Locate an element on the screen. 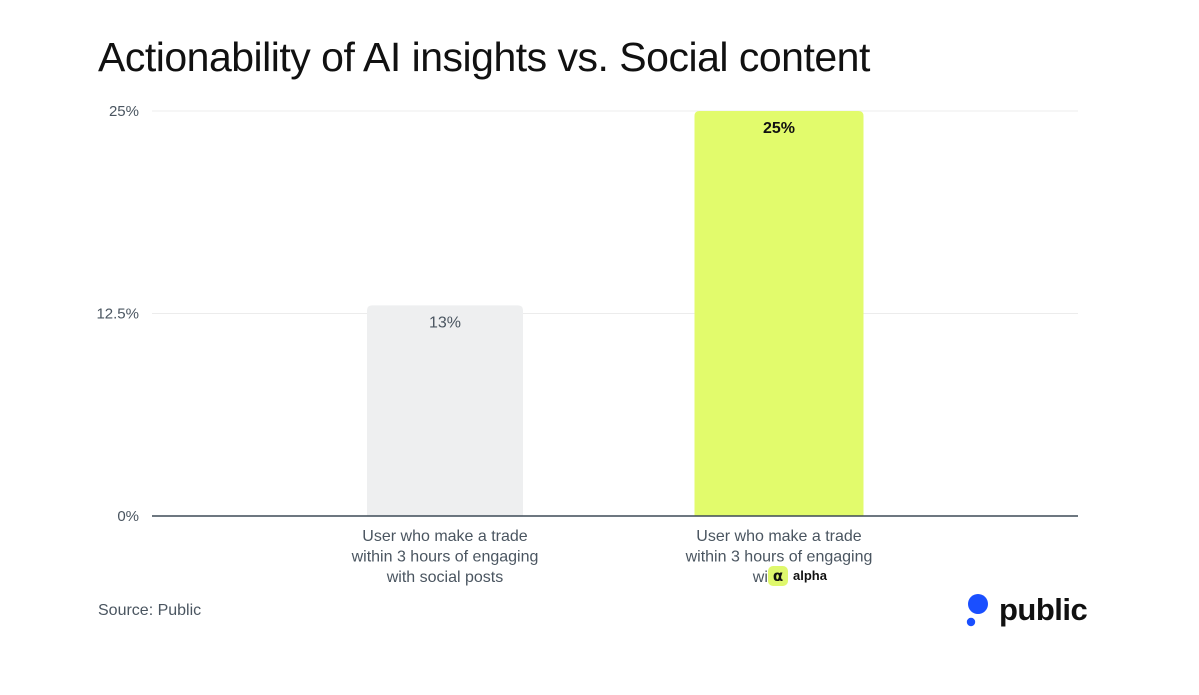 The height and width of the screenshot is (695, 1199). x-category-label: with social posts is located at coordinates (445, 577).